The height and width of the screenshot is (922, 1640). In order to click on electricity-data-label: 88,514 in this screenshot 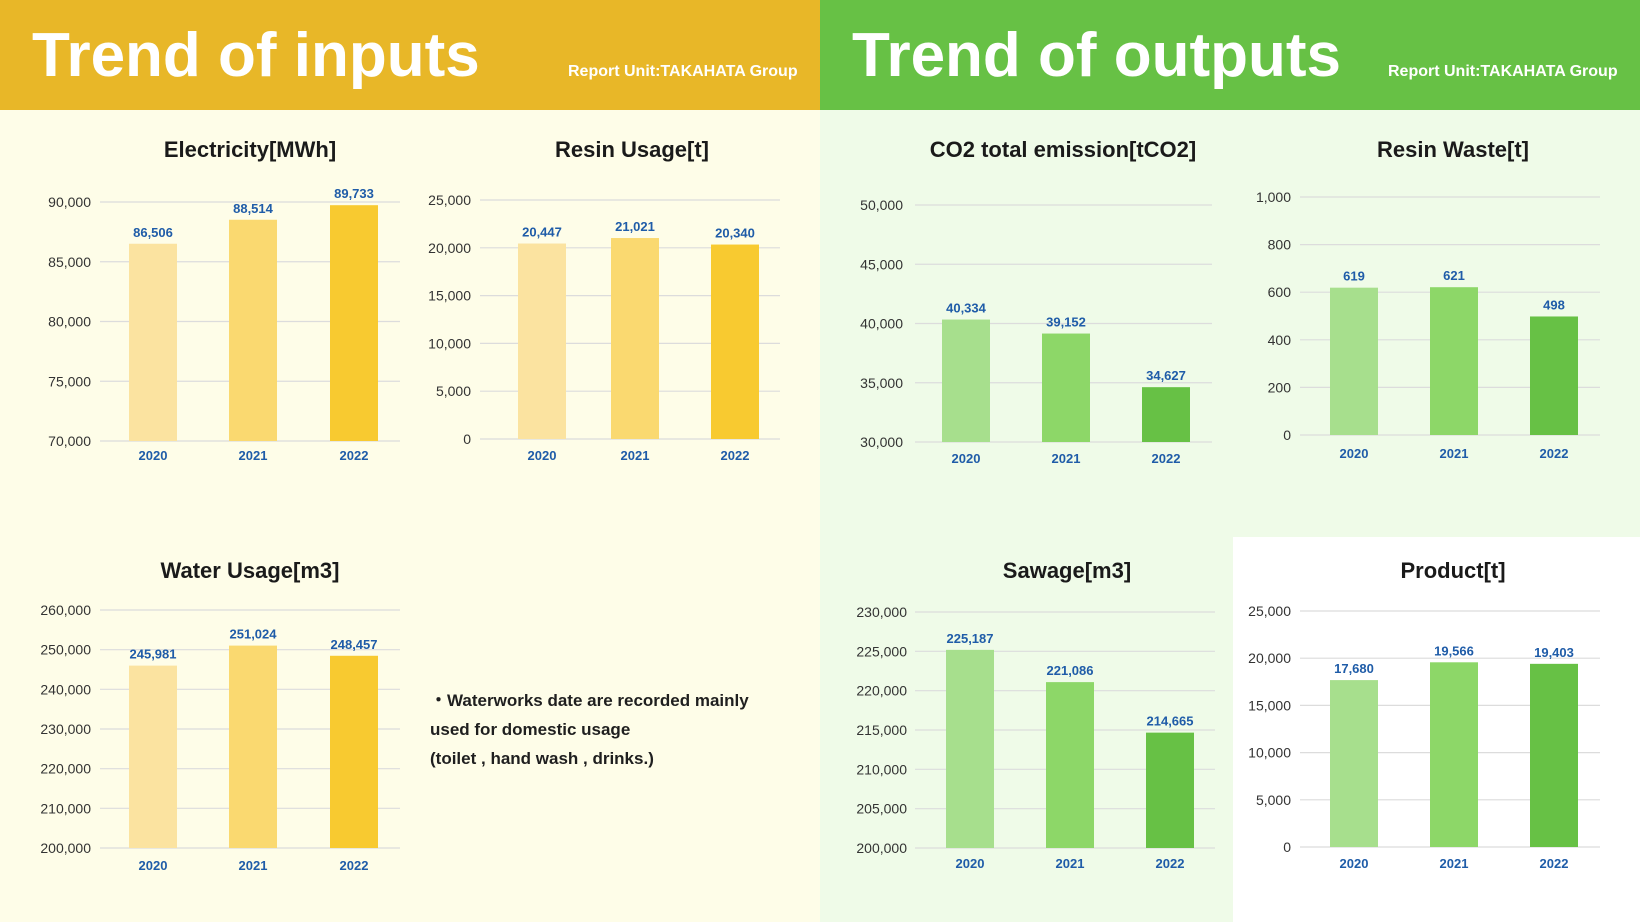, I will do `click(253, 208)`.